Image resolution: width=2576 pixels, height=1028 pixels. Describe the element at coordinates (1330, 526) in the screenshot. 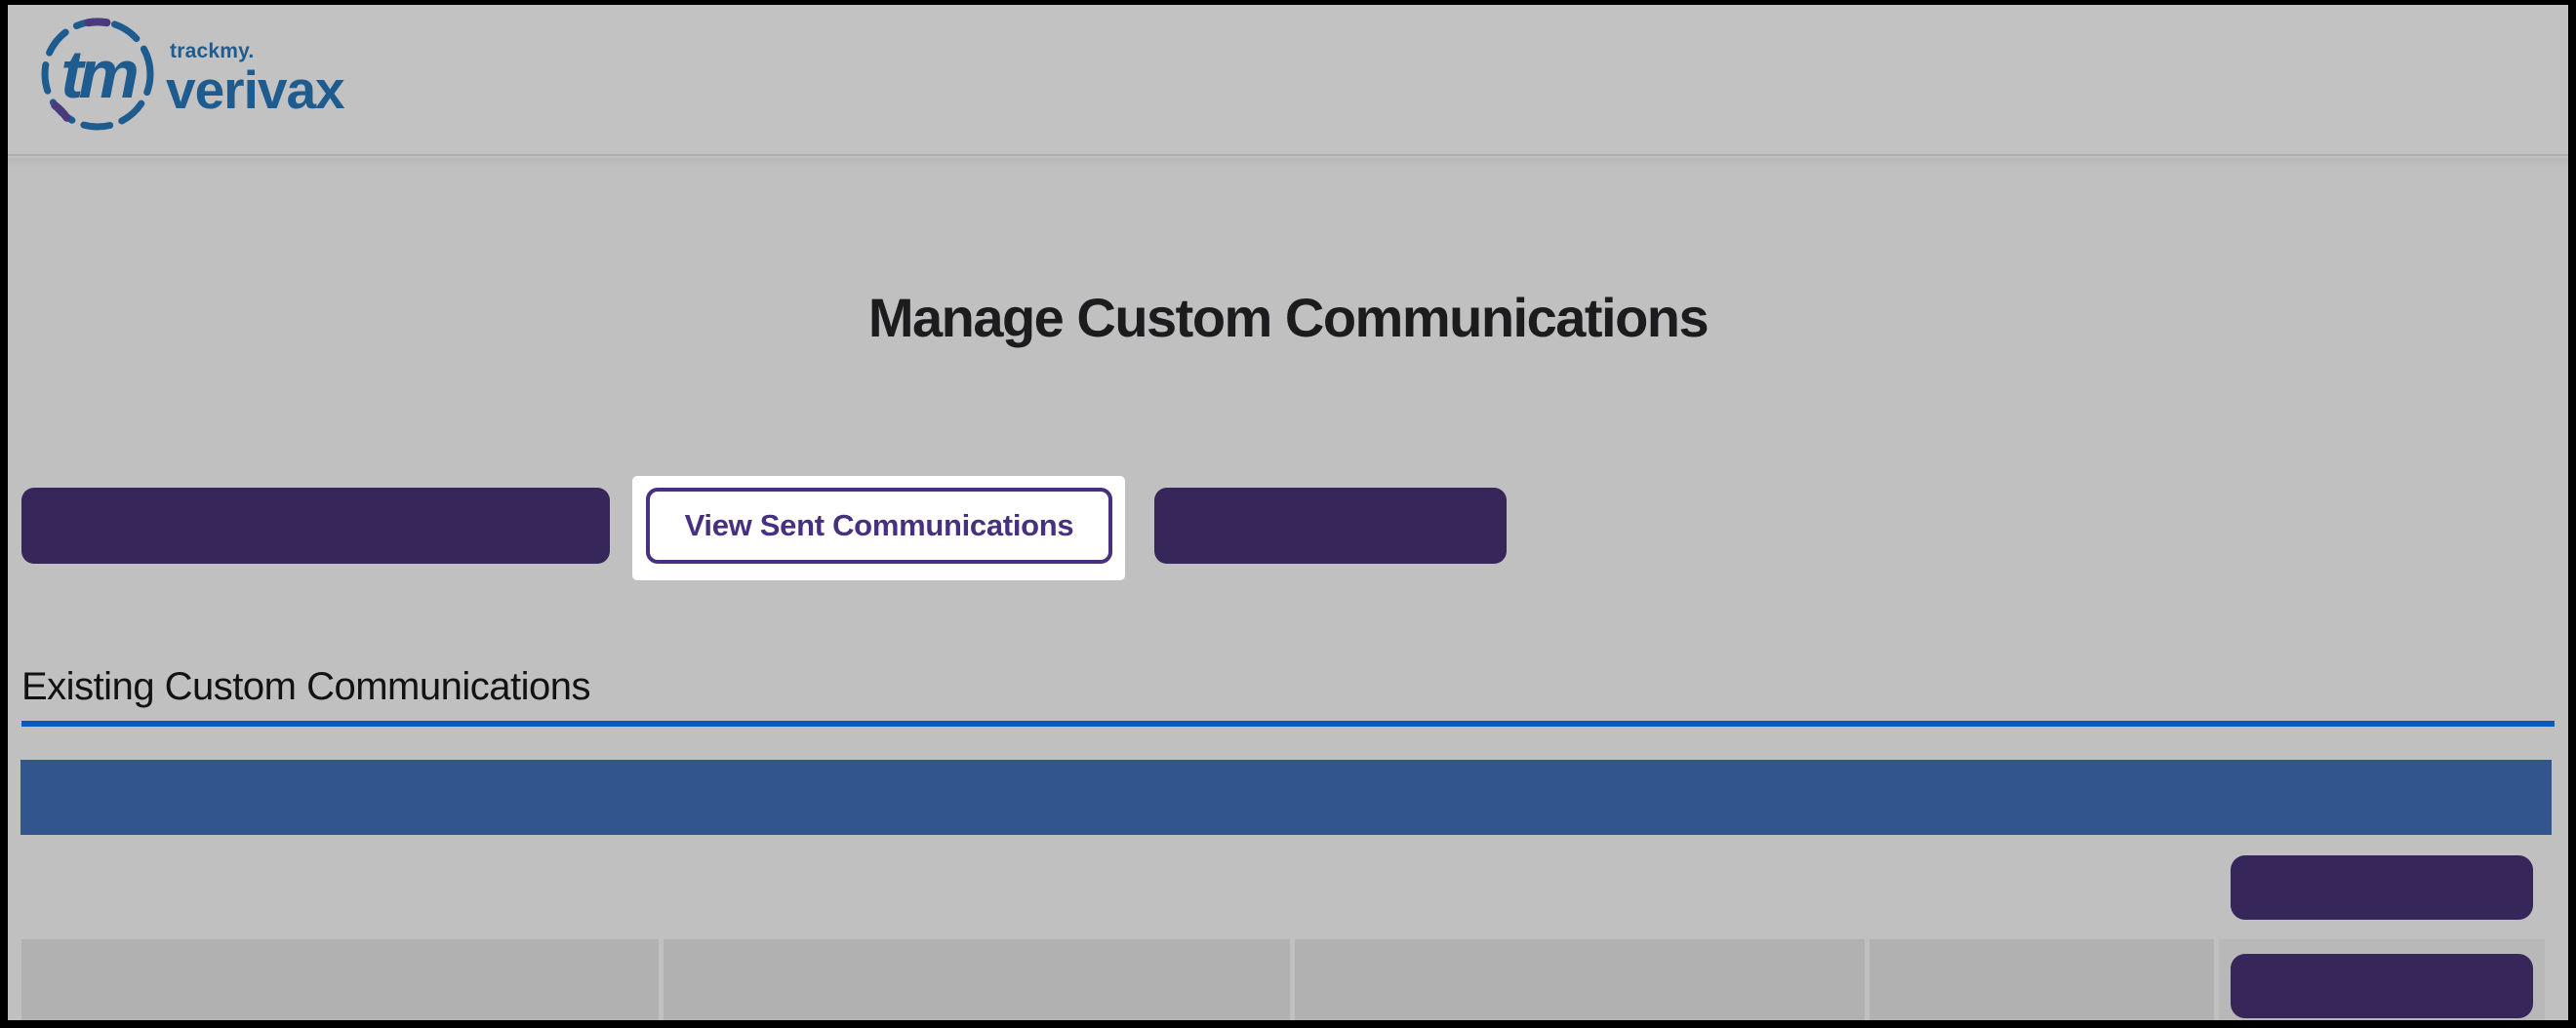

I see `dimmed-action-button-right` at that location.